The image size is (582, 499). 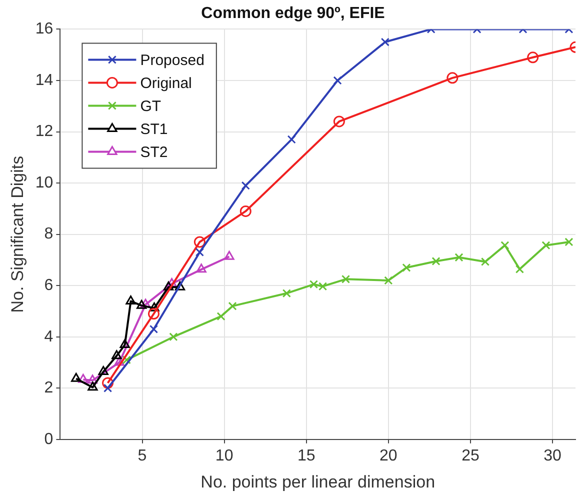 I want to click on x-axis-title: No. points per linear dimension, so click(x=318, y=482).